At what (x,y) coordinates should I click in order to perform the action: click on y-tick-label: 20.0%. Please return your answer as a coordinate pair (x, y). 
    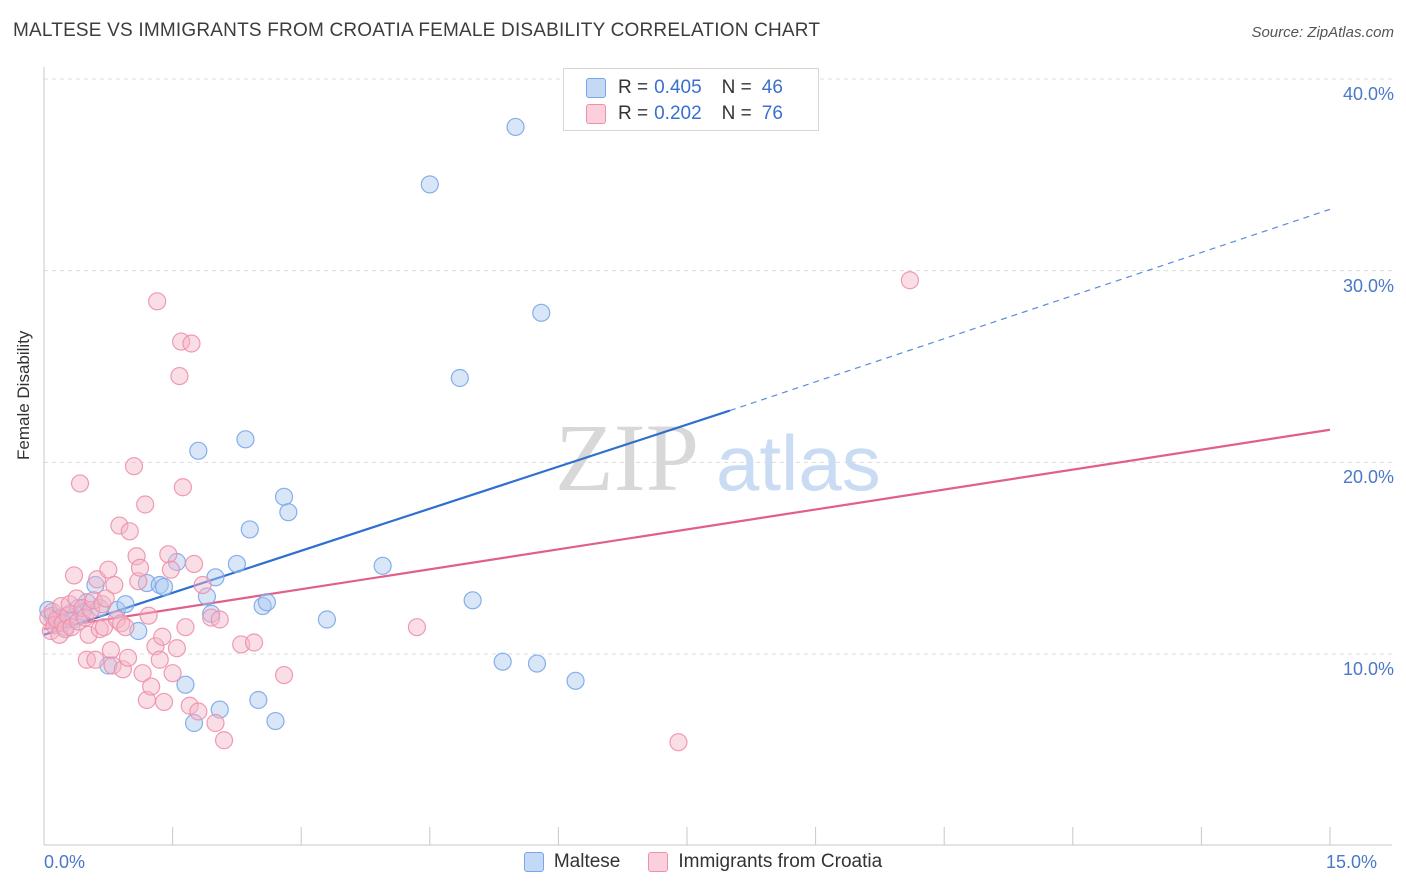
    Looking at the image, I should click on (1368, 477).